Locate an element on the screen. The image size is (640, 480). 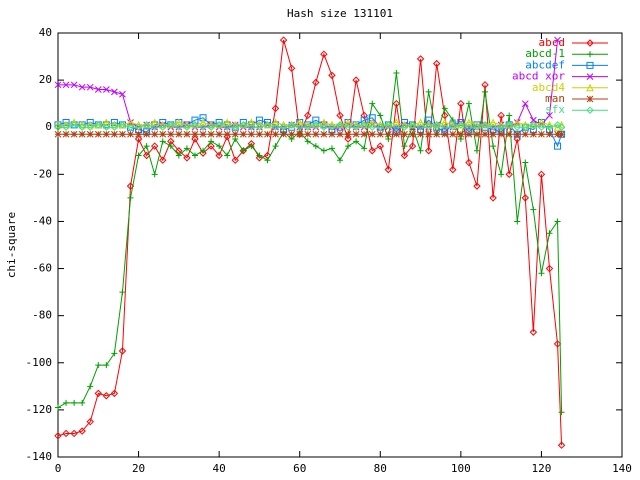
series-line is located at coordinates (310, 124).